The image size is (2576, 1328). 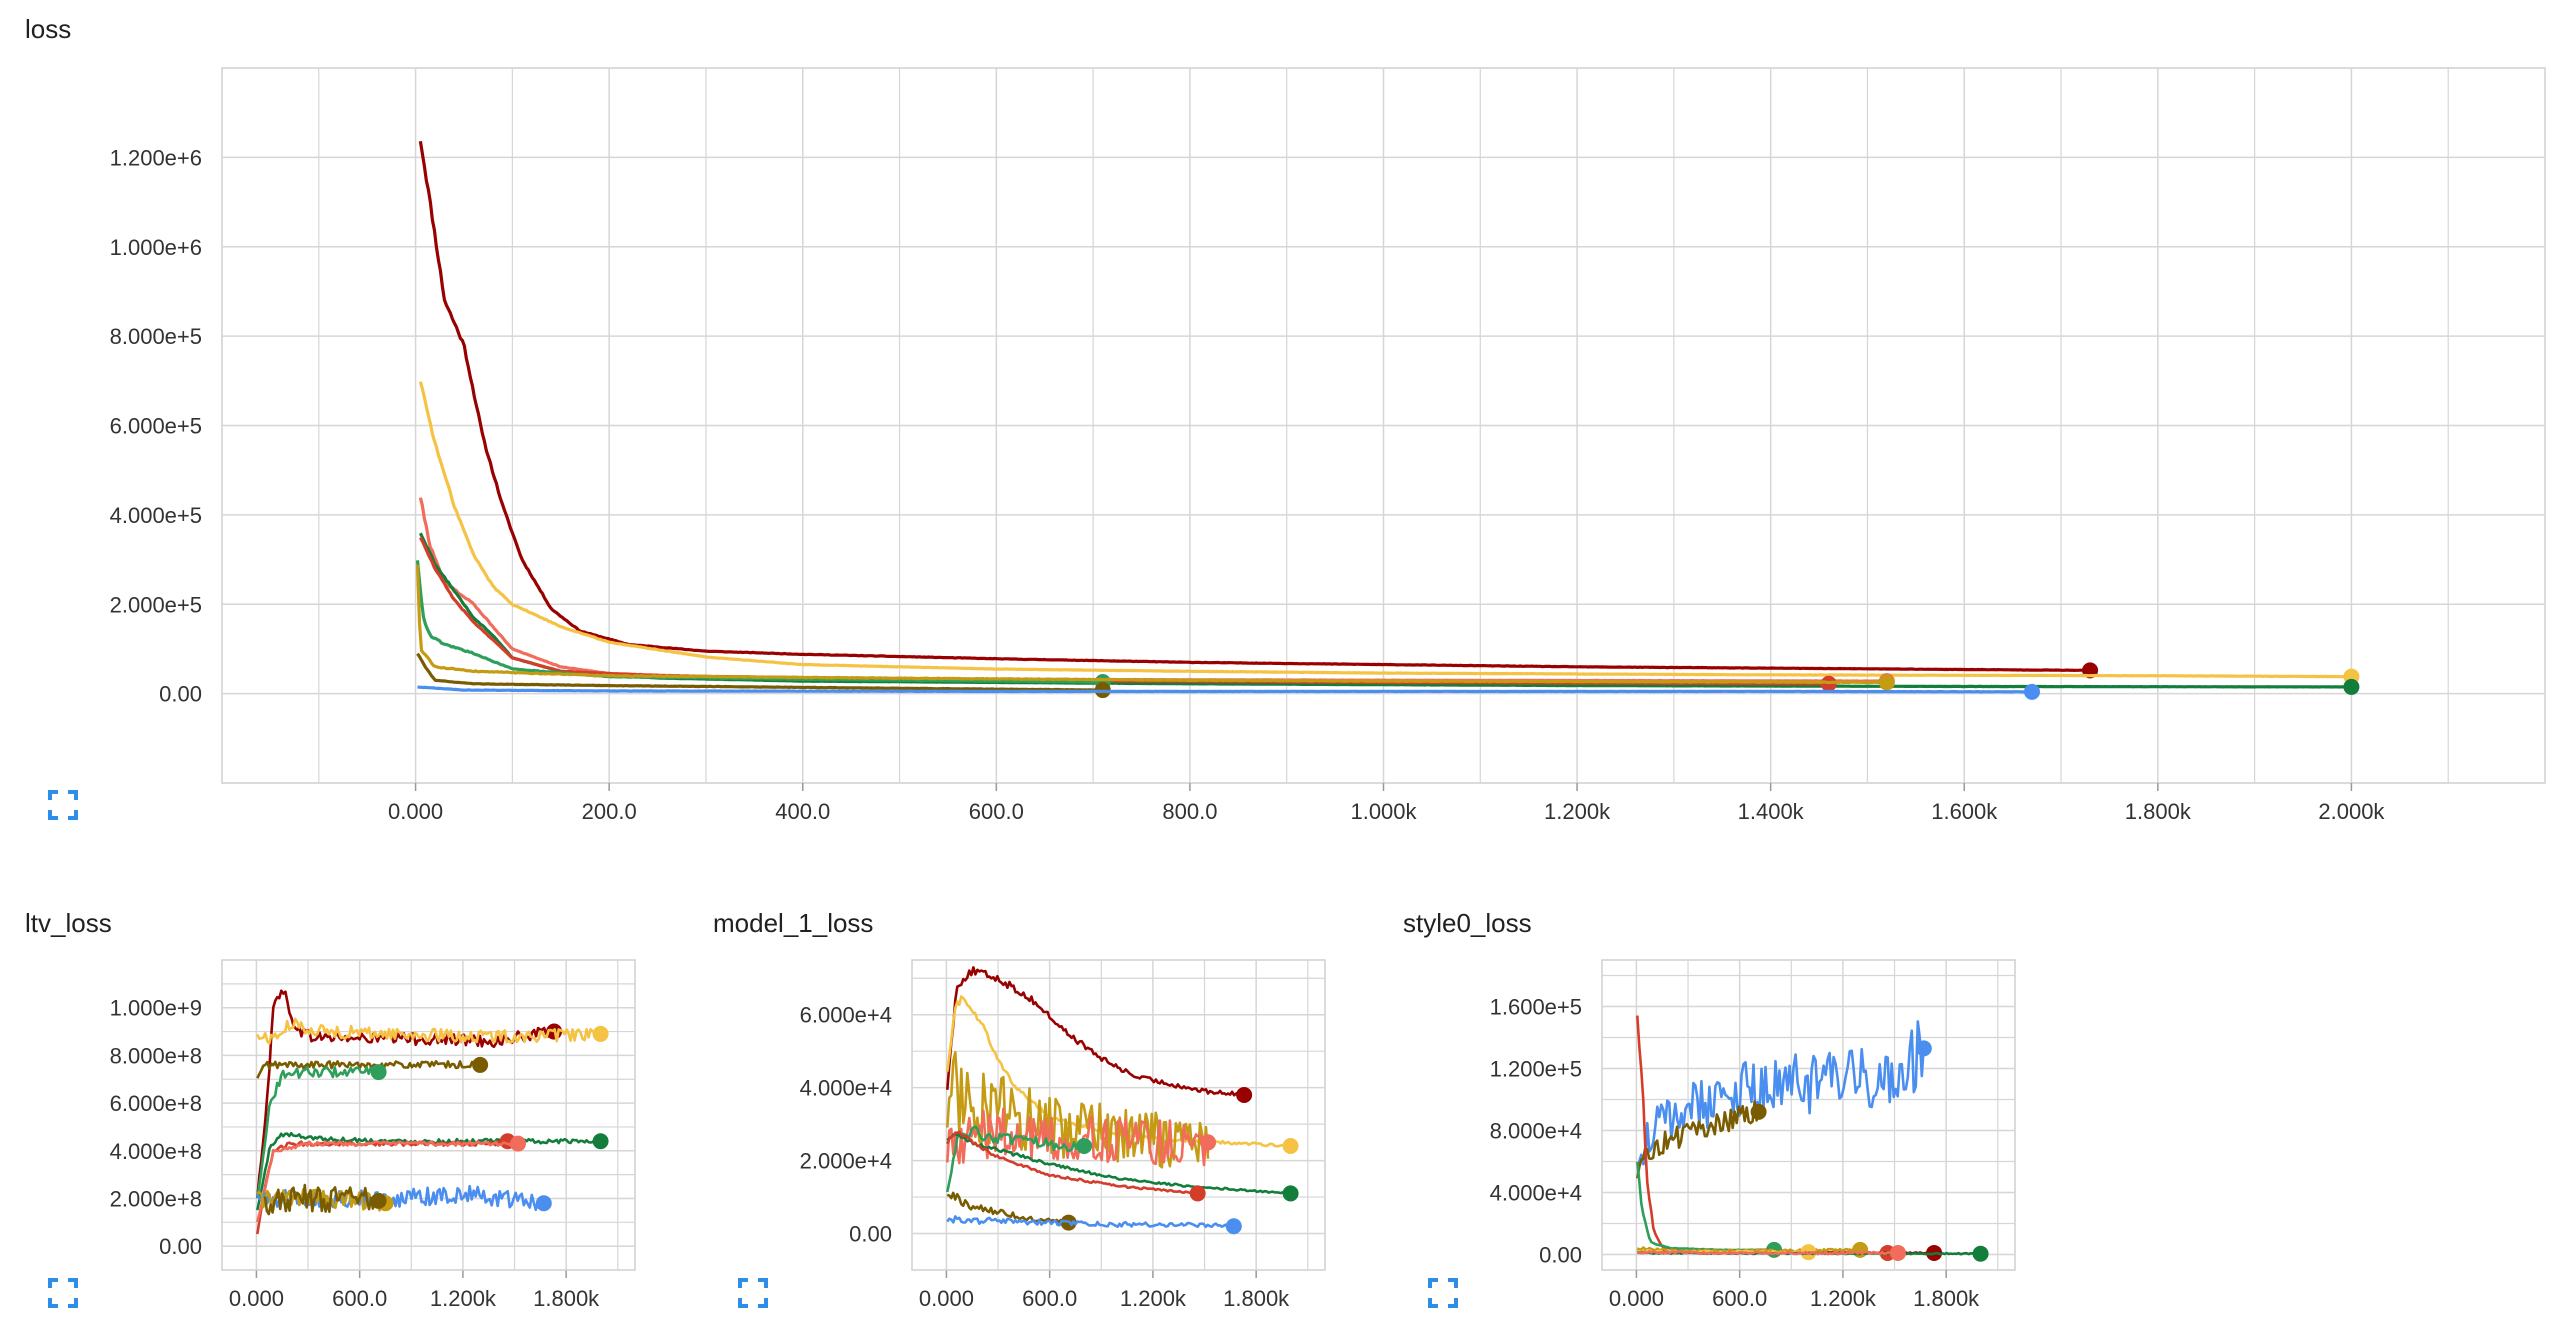 What do you see at coordinates (156, 247) in the screenshot?
I see `y-tick-label: 1.000e+6` at bounding box center [156, 247].